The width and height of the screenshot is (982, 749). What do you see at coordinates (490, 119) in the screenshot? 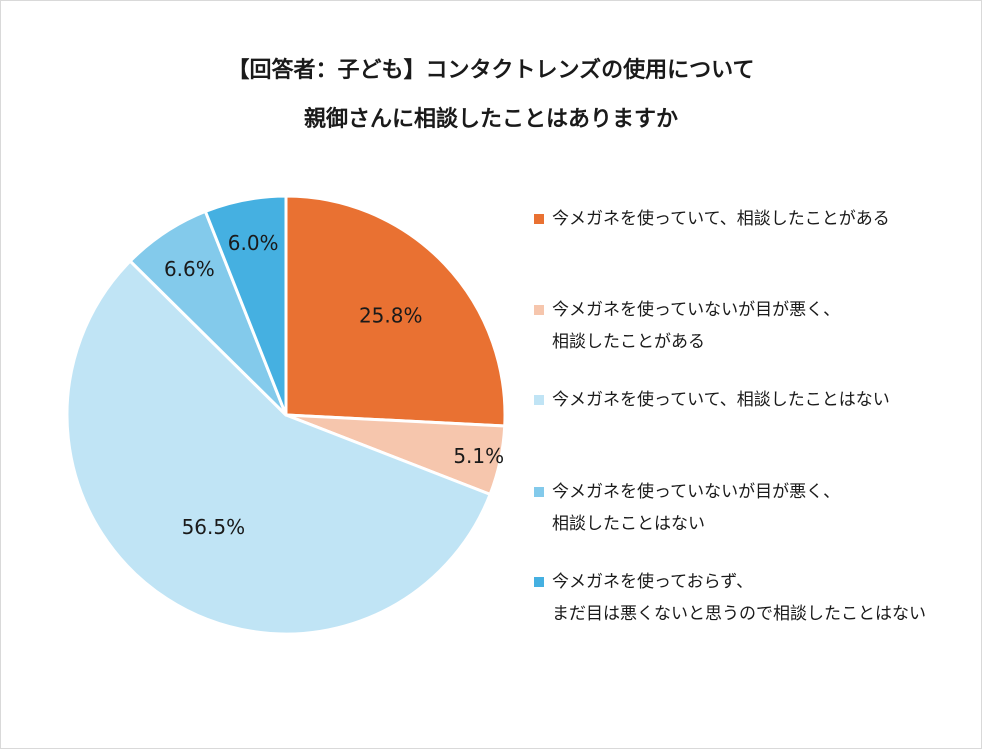
I see `chart-title-line-2: 親御さんに相談したことはありますか` at bounding box center [490, 119].